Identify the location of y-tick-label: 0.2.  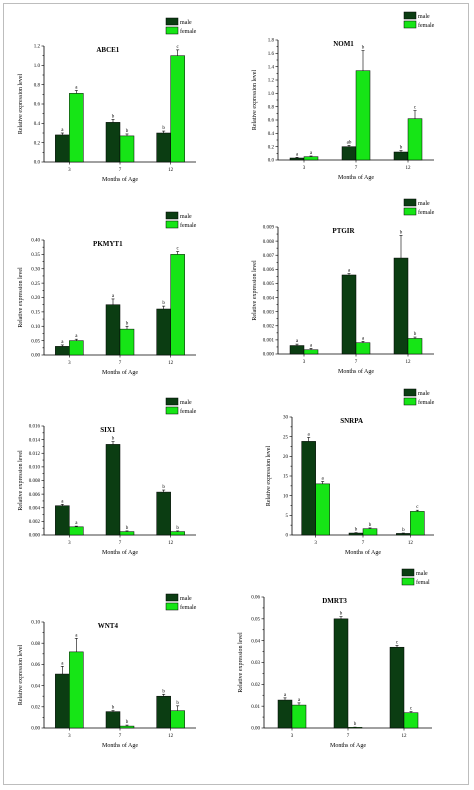
(37, 143).